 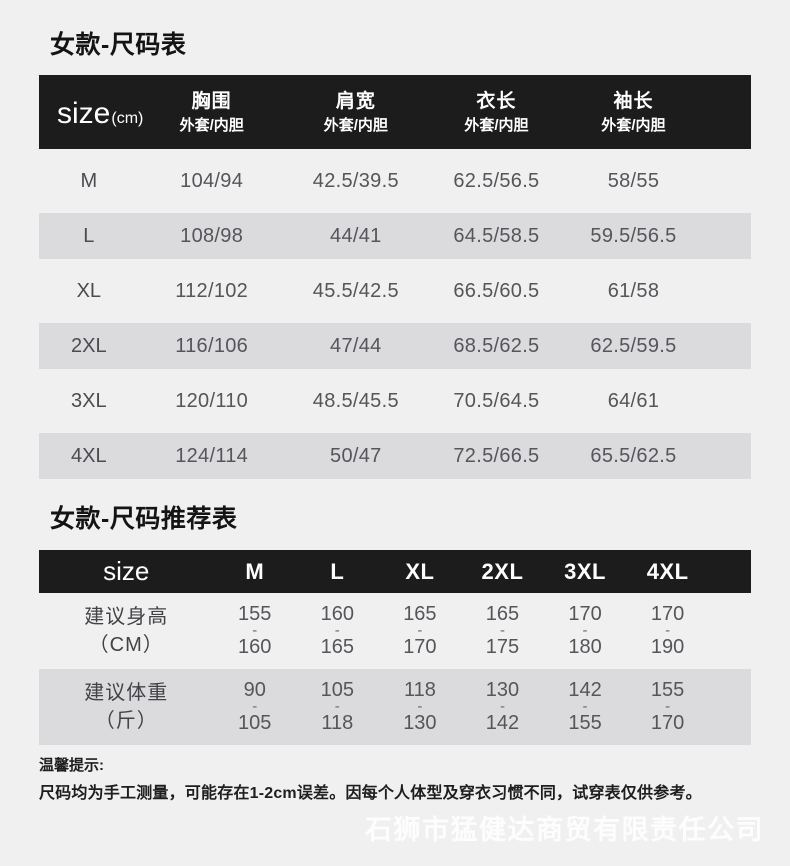 I want to click on table-row-l: L 108/98 44/41 64.5/58.5 59.5/56.5, so click(x=395, y=236).